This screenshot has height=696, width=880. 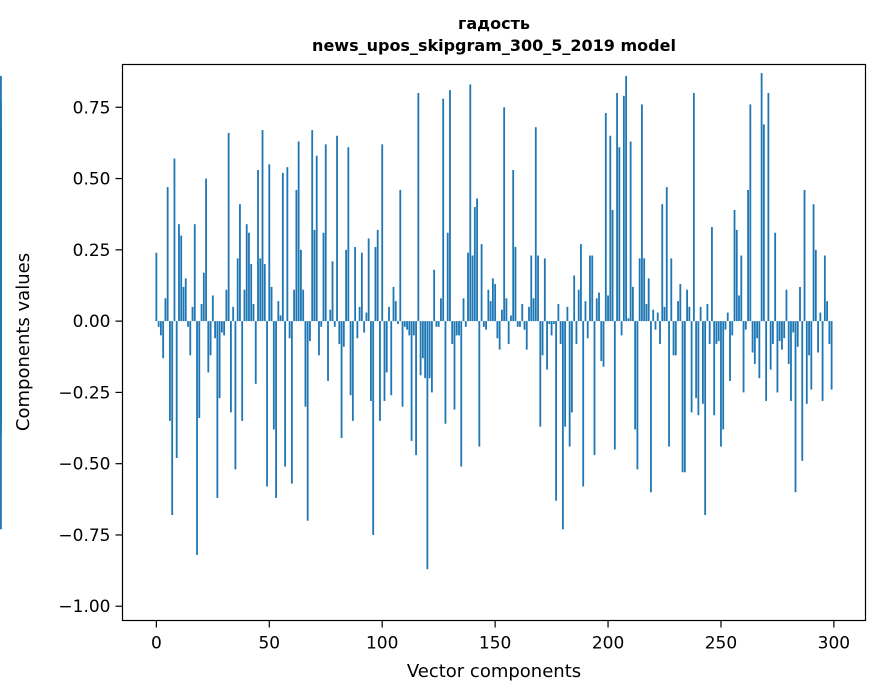 What do you see at coordinates (495, 644) in the screenshot?
I see `x-tick-label: 150` at bounding box center [495, 644].